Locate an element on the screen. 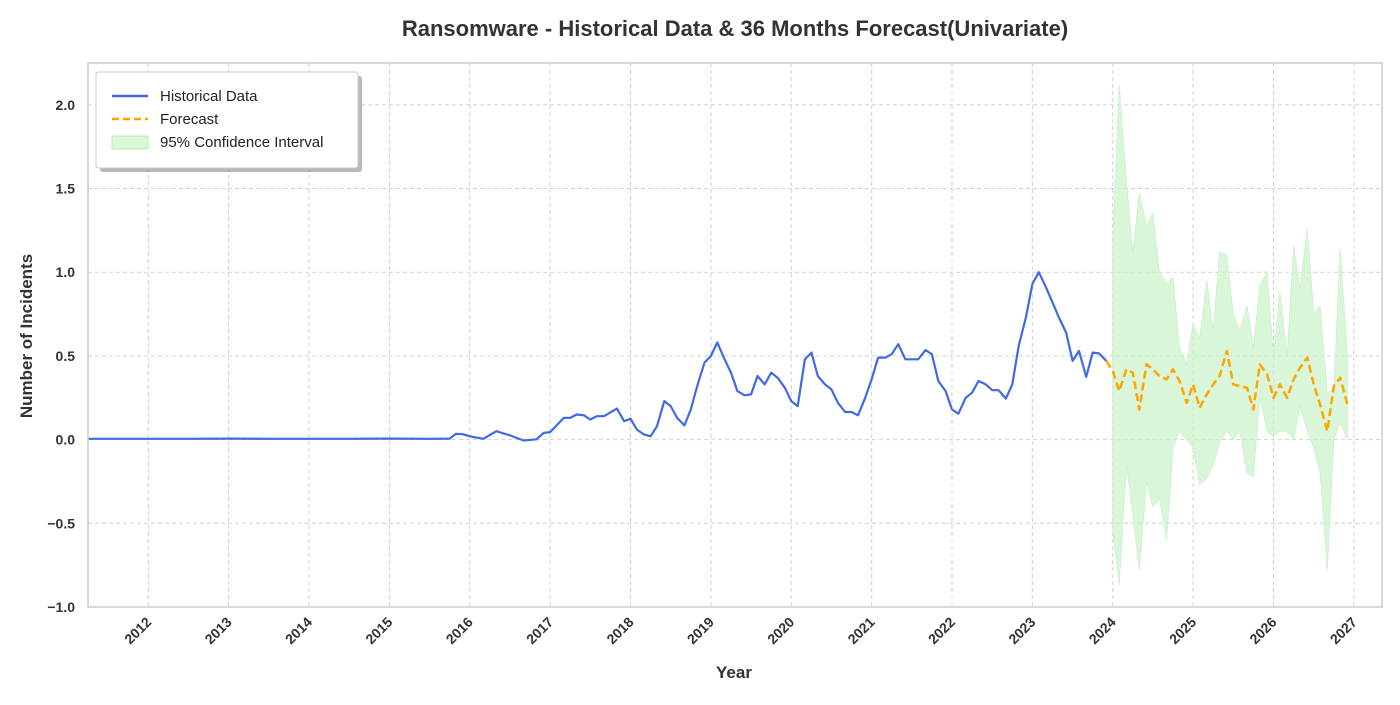  legend-label: Forecast is located at coordinates (189, 119).